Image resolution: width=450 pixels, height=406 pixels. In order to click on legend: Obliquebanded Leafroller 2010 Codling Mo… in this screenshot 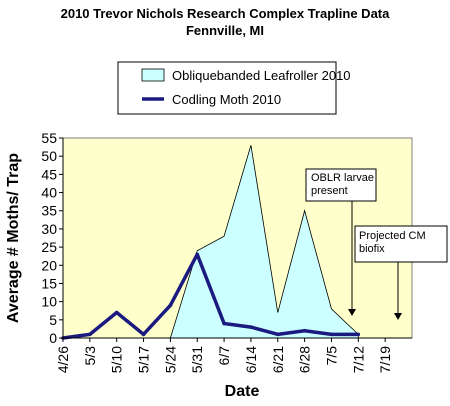, I will do `click(234, 88)`.